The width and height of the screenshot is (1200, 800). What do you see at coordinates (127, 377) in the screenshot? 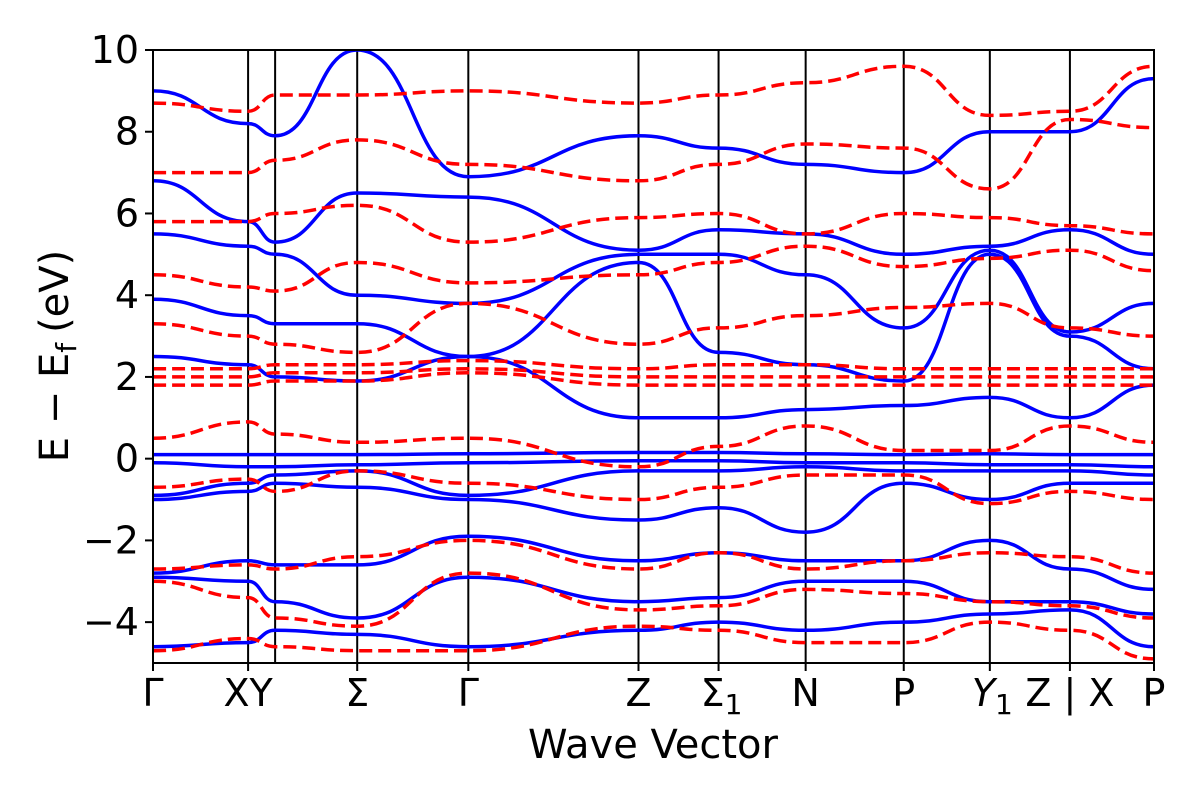
I see `y-tick-label: 2` at bounding box center [127, 377].